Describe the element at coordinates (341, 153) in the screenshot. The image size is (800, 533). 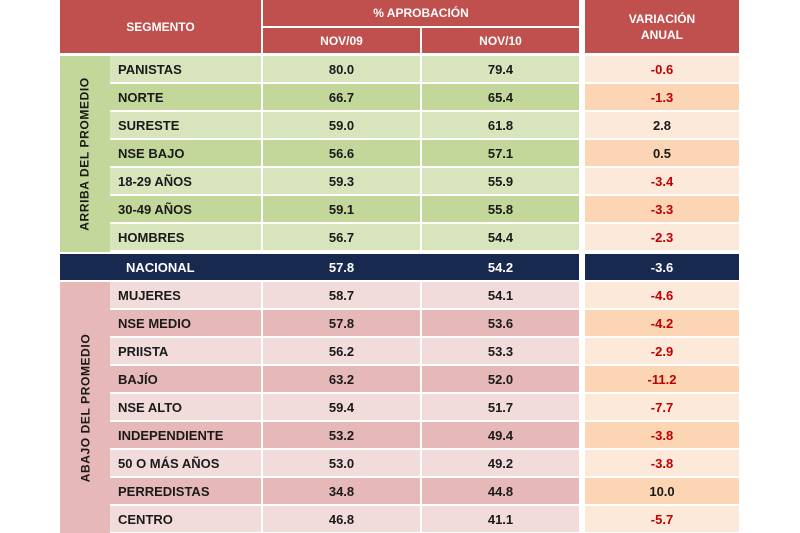
I see `value-nov09: 56.6` at that location.